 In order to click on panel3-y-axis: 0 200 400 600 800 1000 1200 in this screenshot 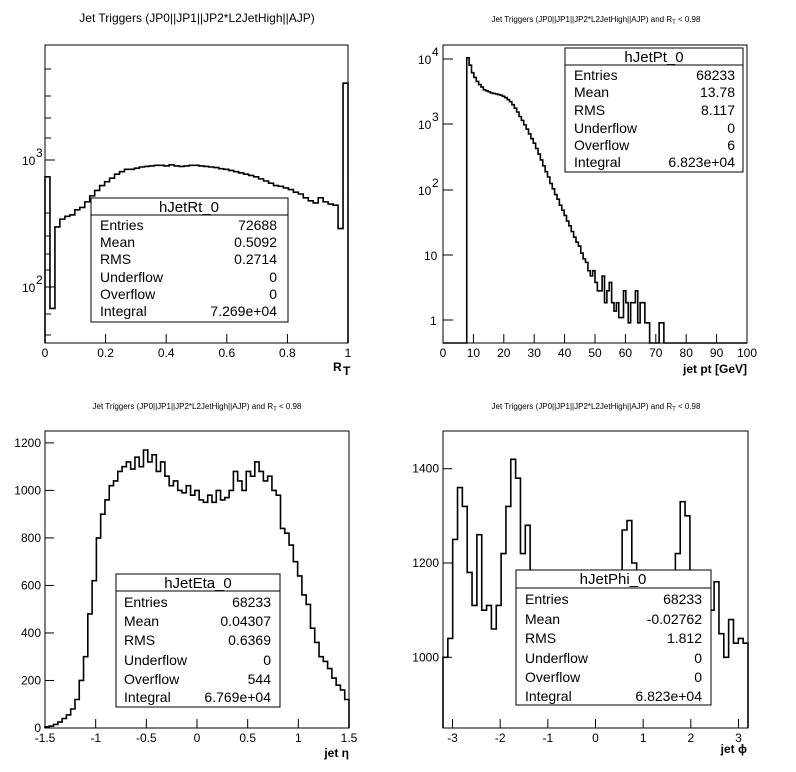, I will do `click(34, 585)`.